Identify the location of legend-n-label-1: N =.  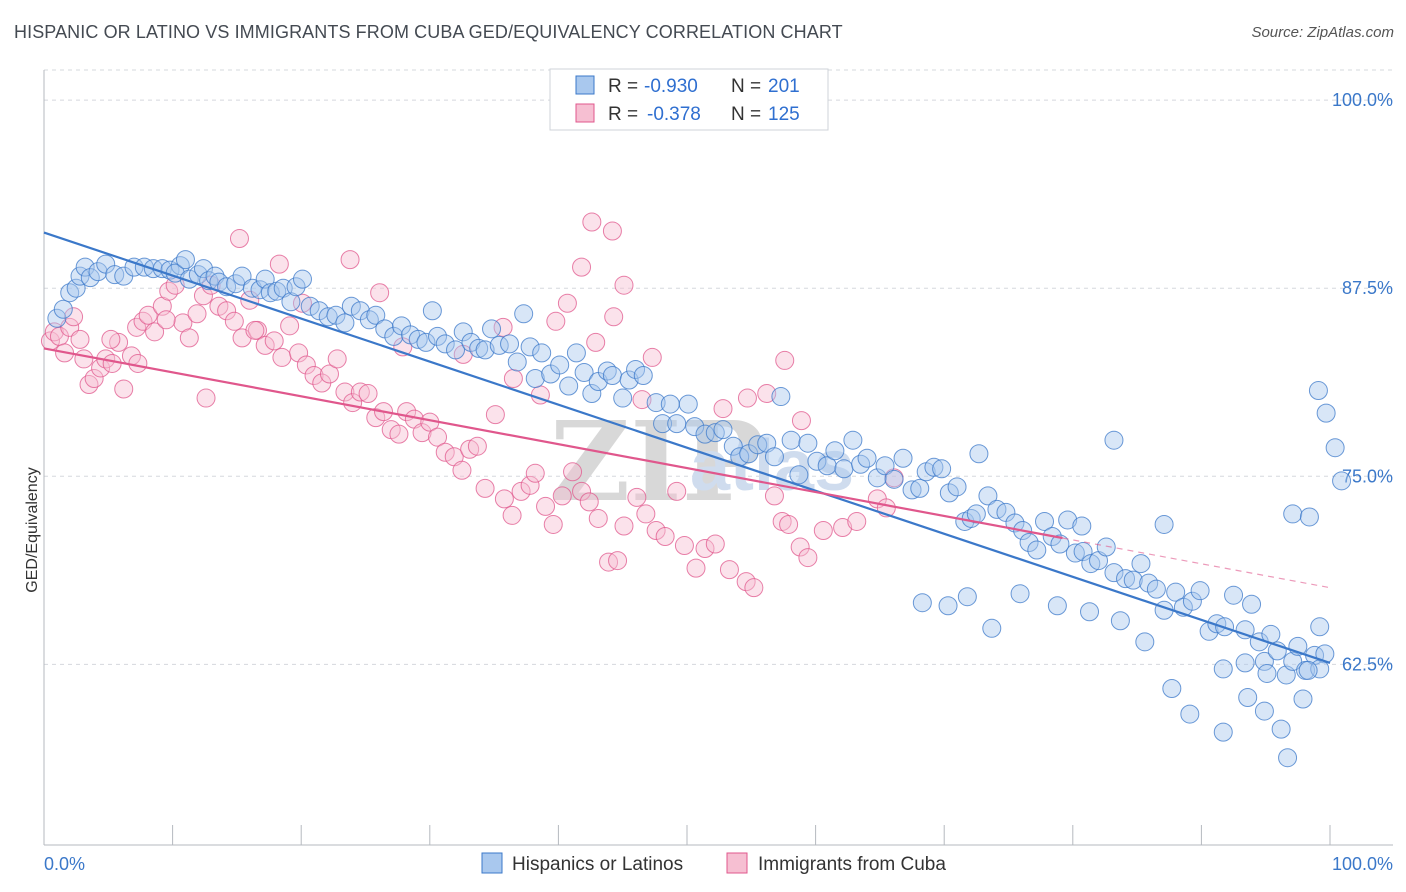
(746, 86).